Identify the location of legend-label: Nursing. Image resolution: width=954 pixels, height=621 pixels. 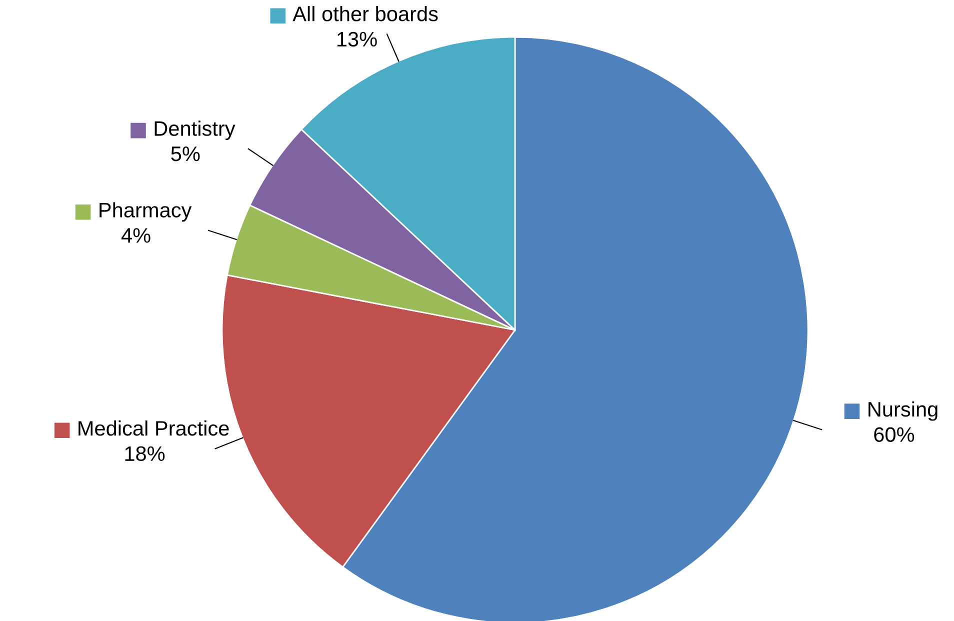
(903, 411).